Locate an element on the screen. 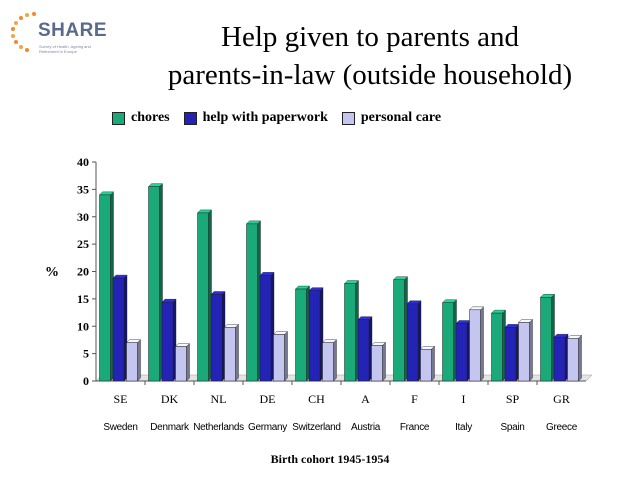  y-tick-label-7: 35 is located at coordinates (83, 189).